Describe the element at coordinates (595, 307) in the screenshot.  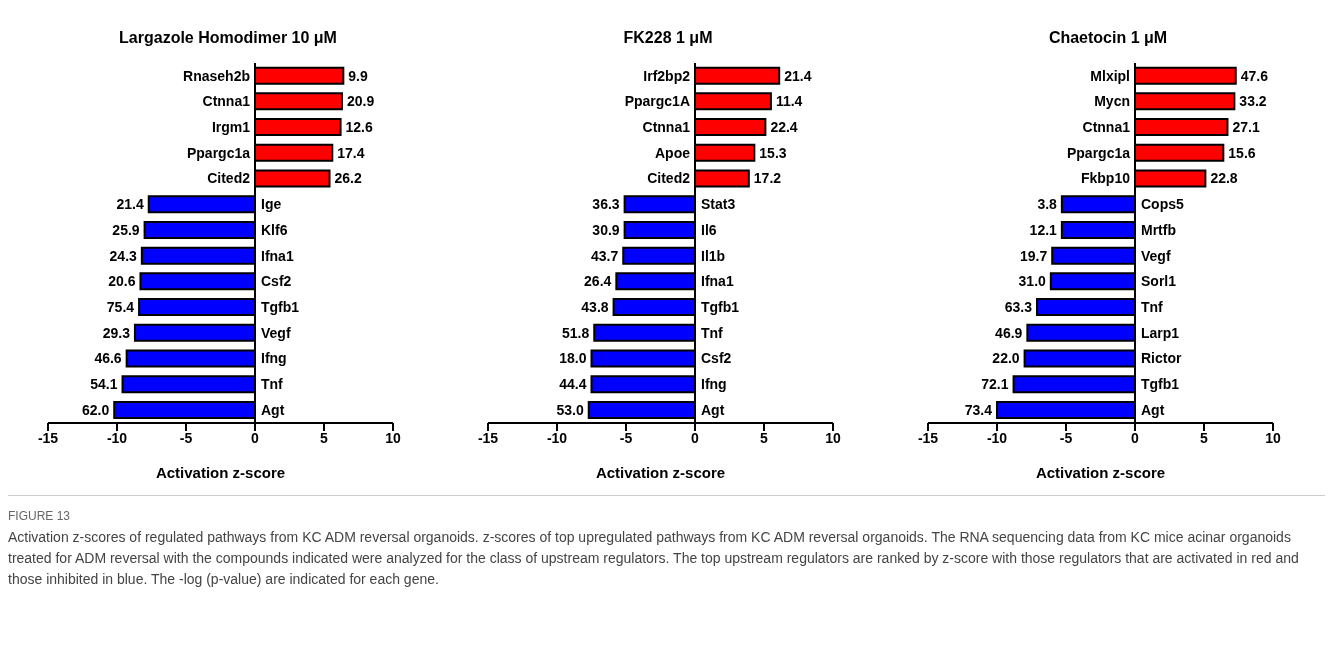
I see `annotation: 43.8` at that location.